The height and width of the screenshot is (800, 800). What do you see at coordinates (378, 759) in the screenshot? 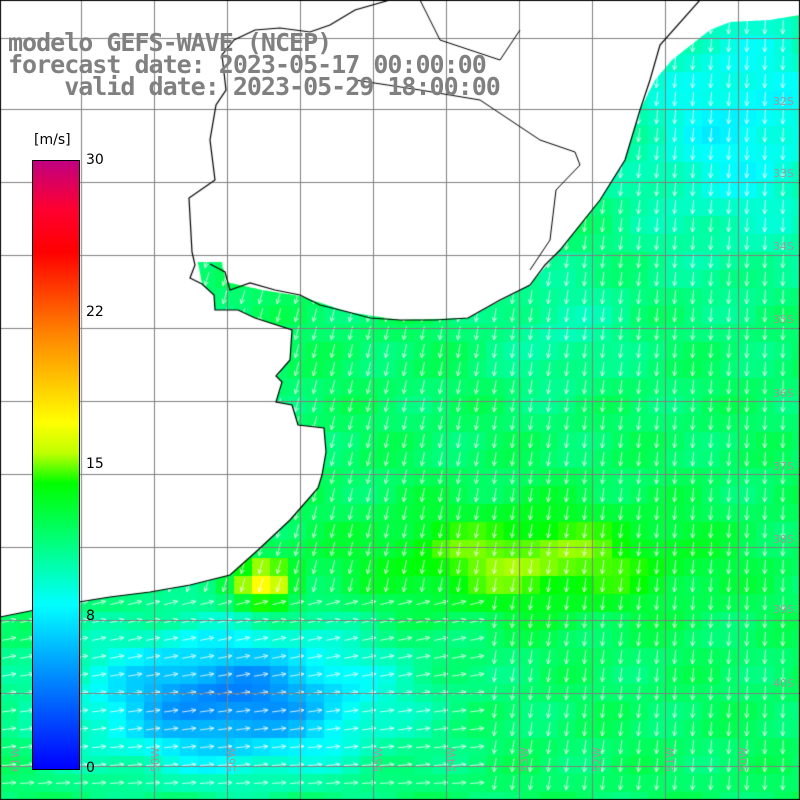
I see `lon-label: 55W` at bounding box center [378, 759].